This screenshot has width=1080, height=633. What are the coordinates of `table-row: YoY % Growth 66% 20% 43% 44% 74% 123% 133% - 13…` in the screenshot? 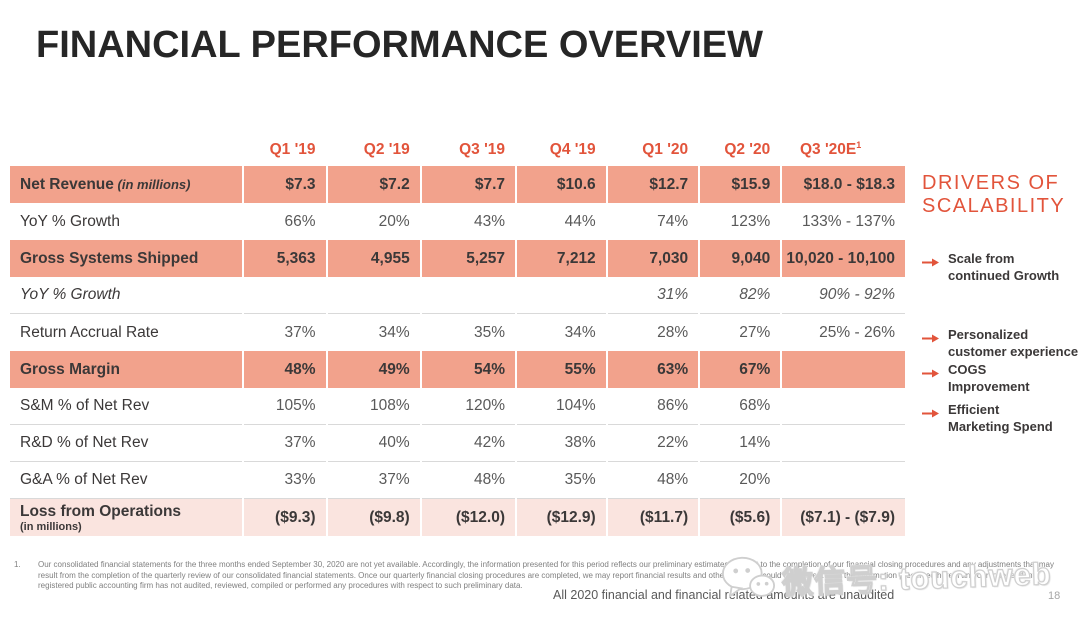 It's located at (457, 221).